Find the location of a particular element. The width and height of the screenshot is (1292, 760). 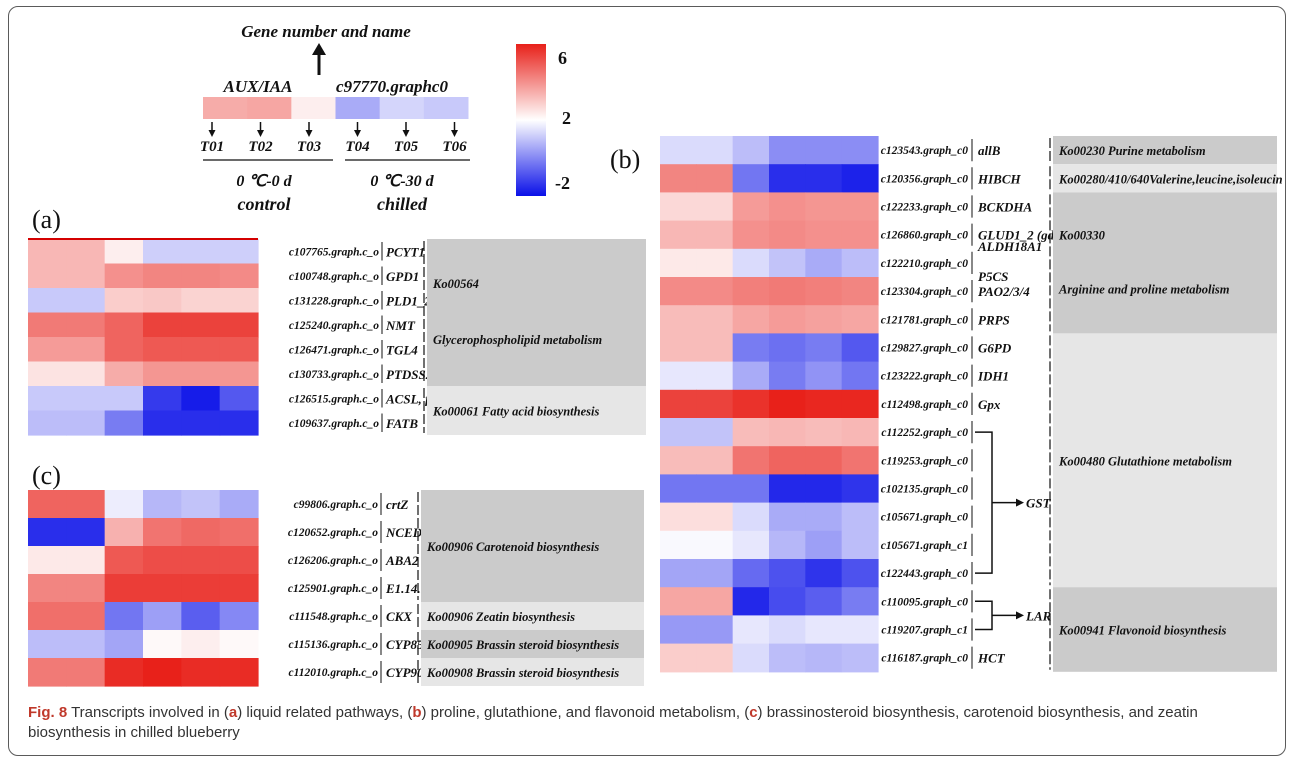

row-gene-label: CKX is located at coordinates (399, 616).